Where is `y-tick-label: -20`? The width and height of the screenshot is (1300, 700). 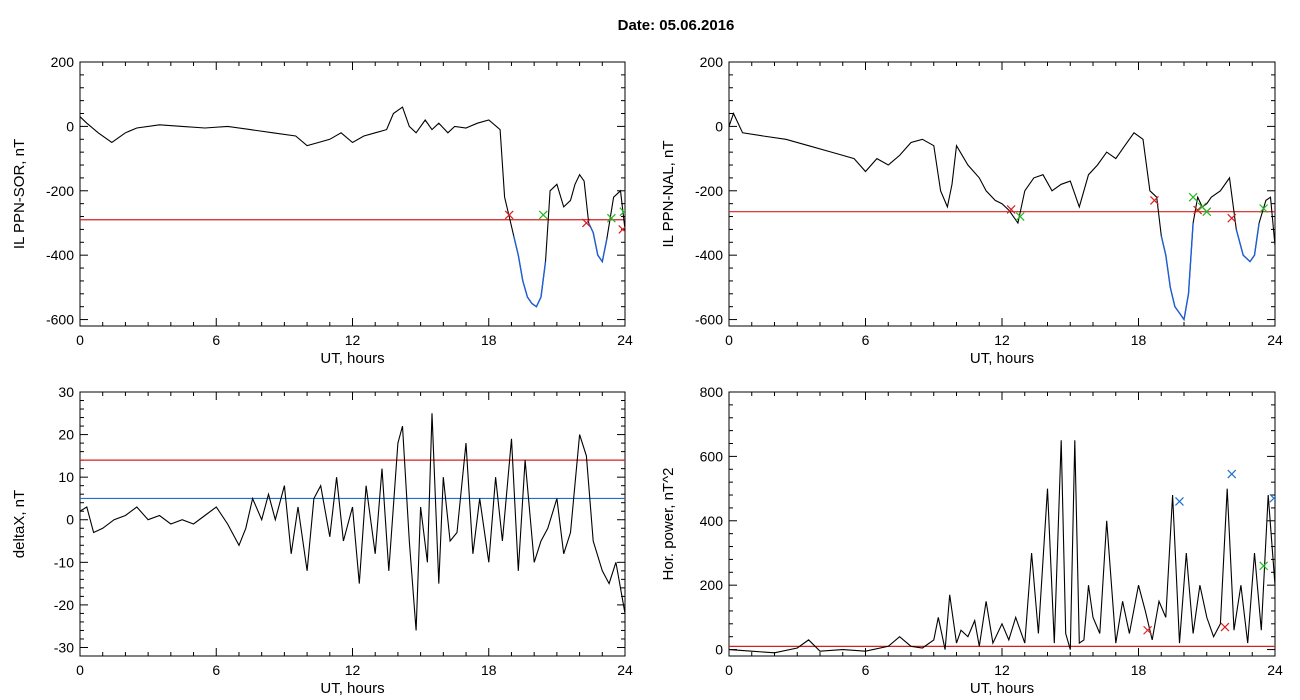 y-tick-label: -20 is located at coordinates (64, 605).